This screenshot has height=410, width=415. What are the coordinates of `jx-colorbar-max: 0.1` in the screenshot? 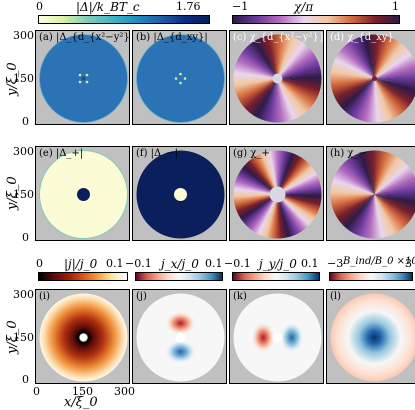 It's located at (214, 263).